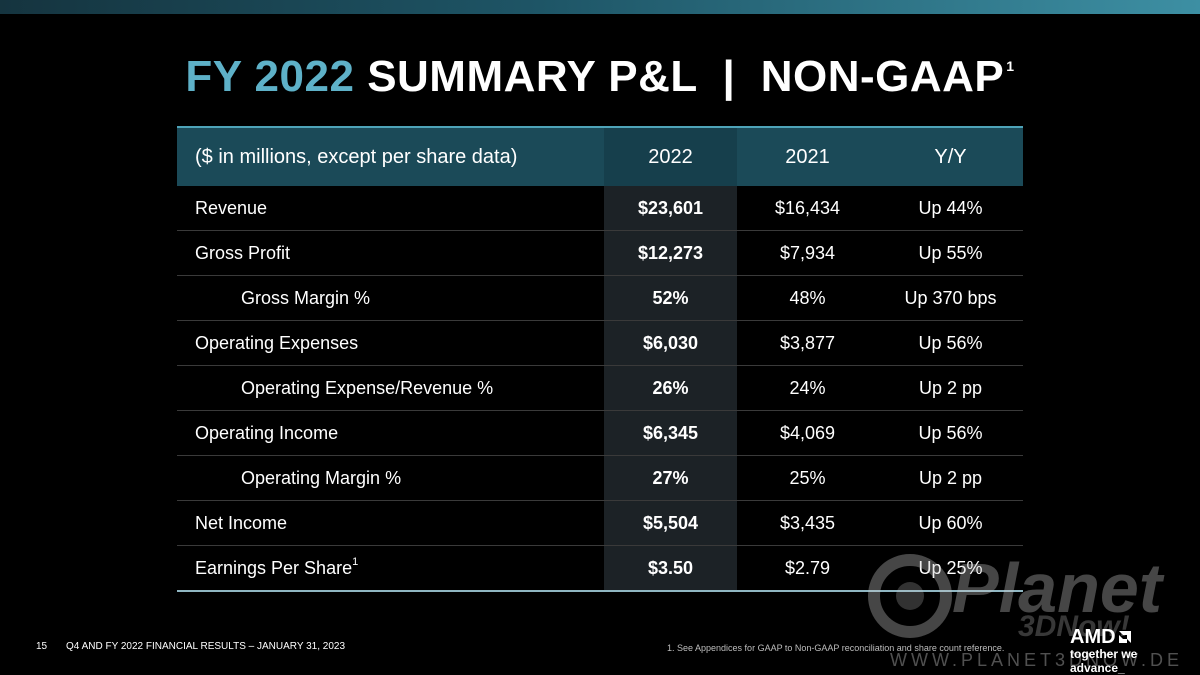 Image resolution: width=1200 pixels, height=675 pixels. I want to click on row-value-2022: $3.50, so click(670, 568).